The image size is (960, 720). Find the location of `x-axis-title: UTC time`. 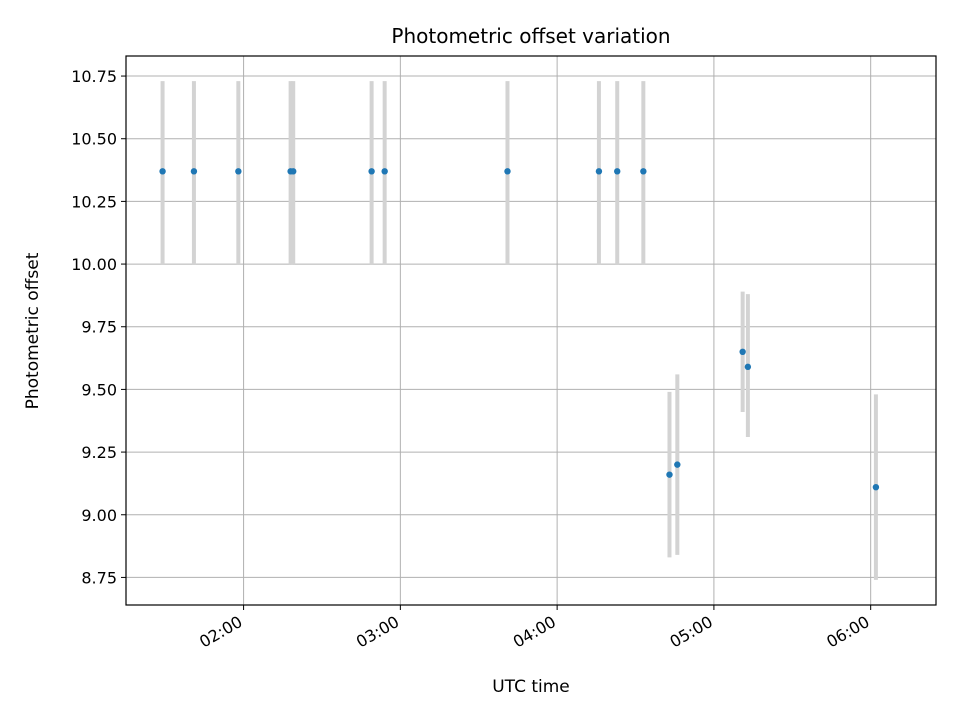

x-axis-title: UTC time is located at coordinates (531, 687).